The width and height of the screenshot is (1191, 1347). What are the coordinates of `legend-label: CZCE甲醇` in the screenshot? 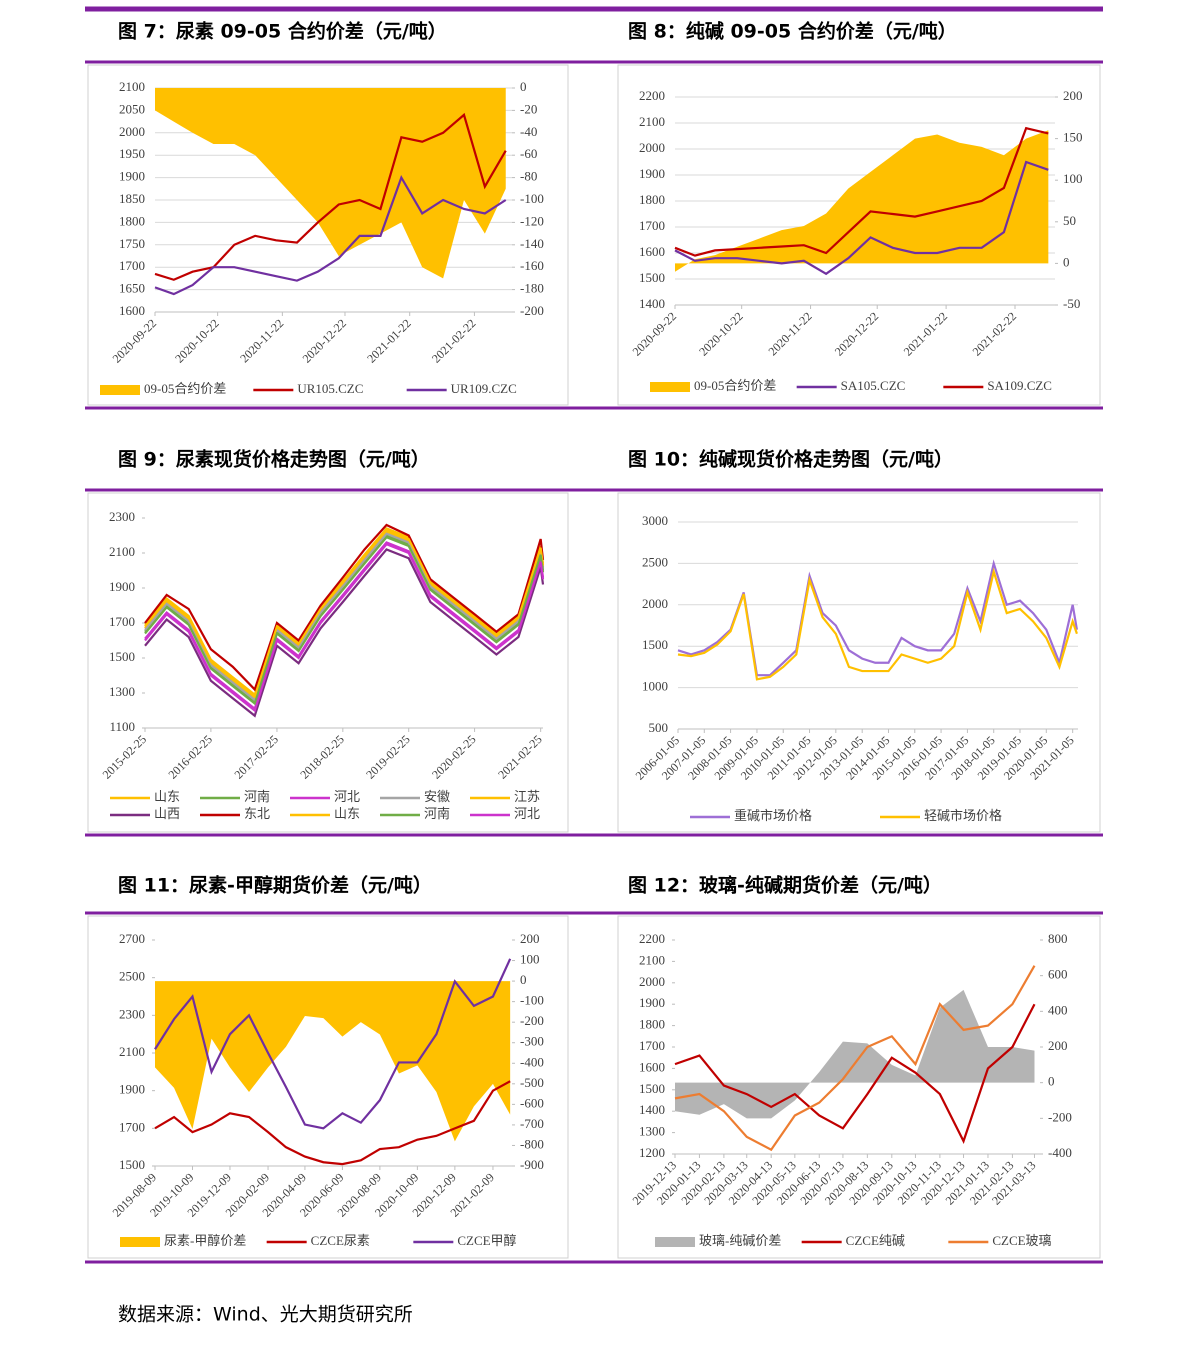 It's located at (486, 1240).